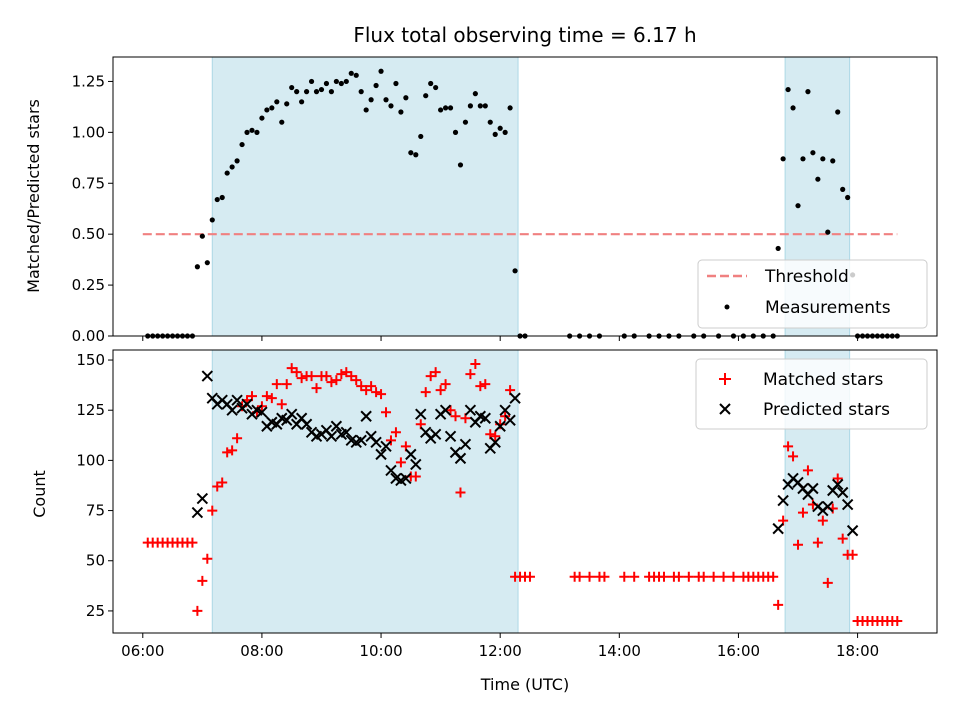  What do you see at coordinates (90, 410) in the screenshot?
I see `bottom-y-tick-label: 125` at bounding box center [90, 410].